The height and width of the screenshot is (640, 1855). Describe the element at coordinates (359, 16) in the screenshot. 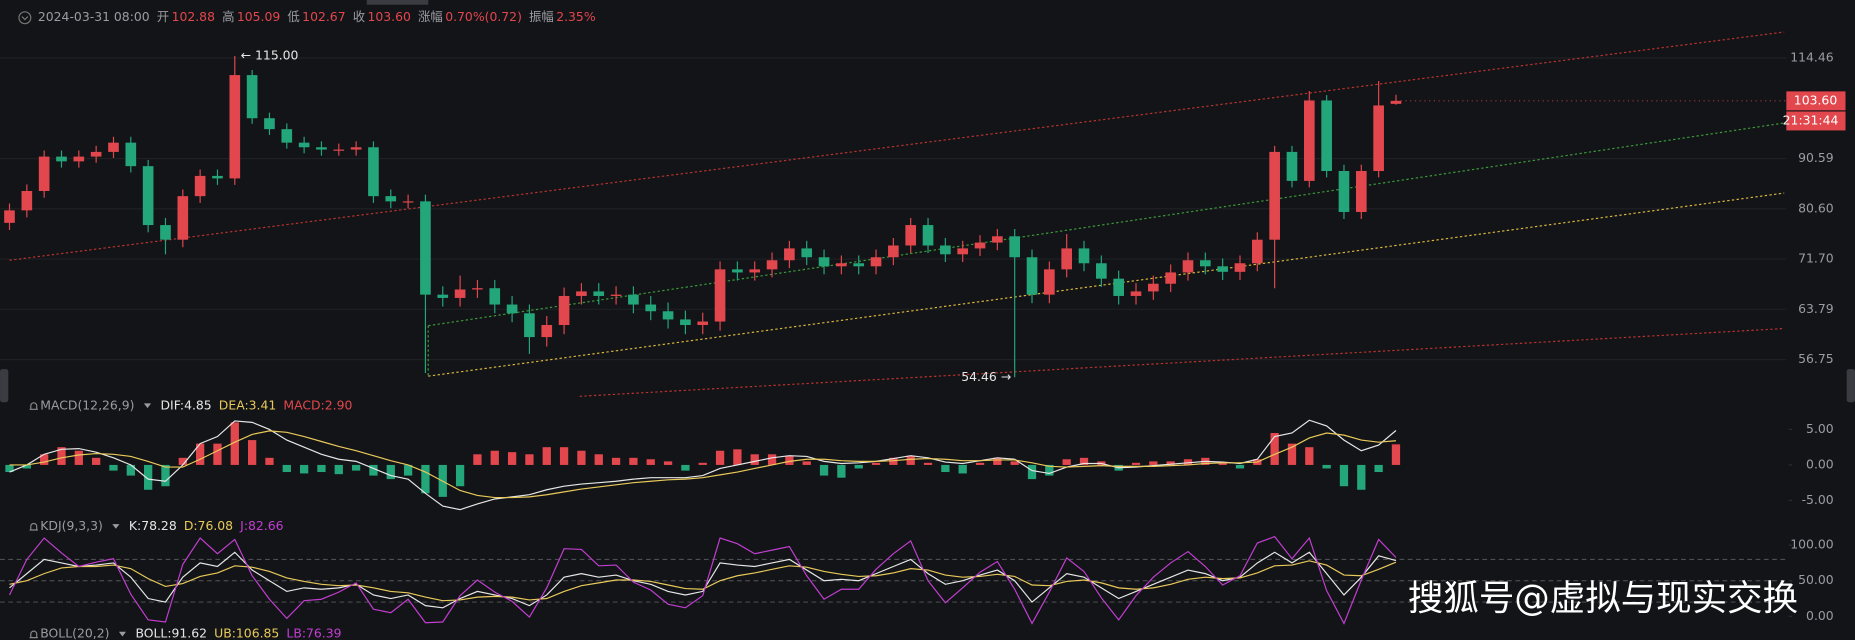

I see `info-label: 收` at that location.